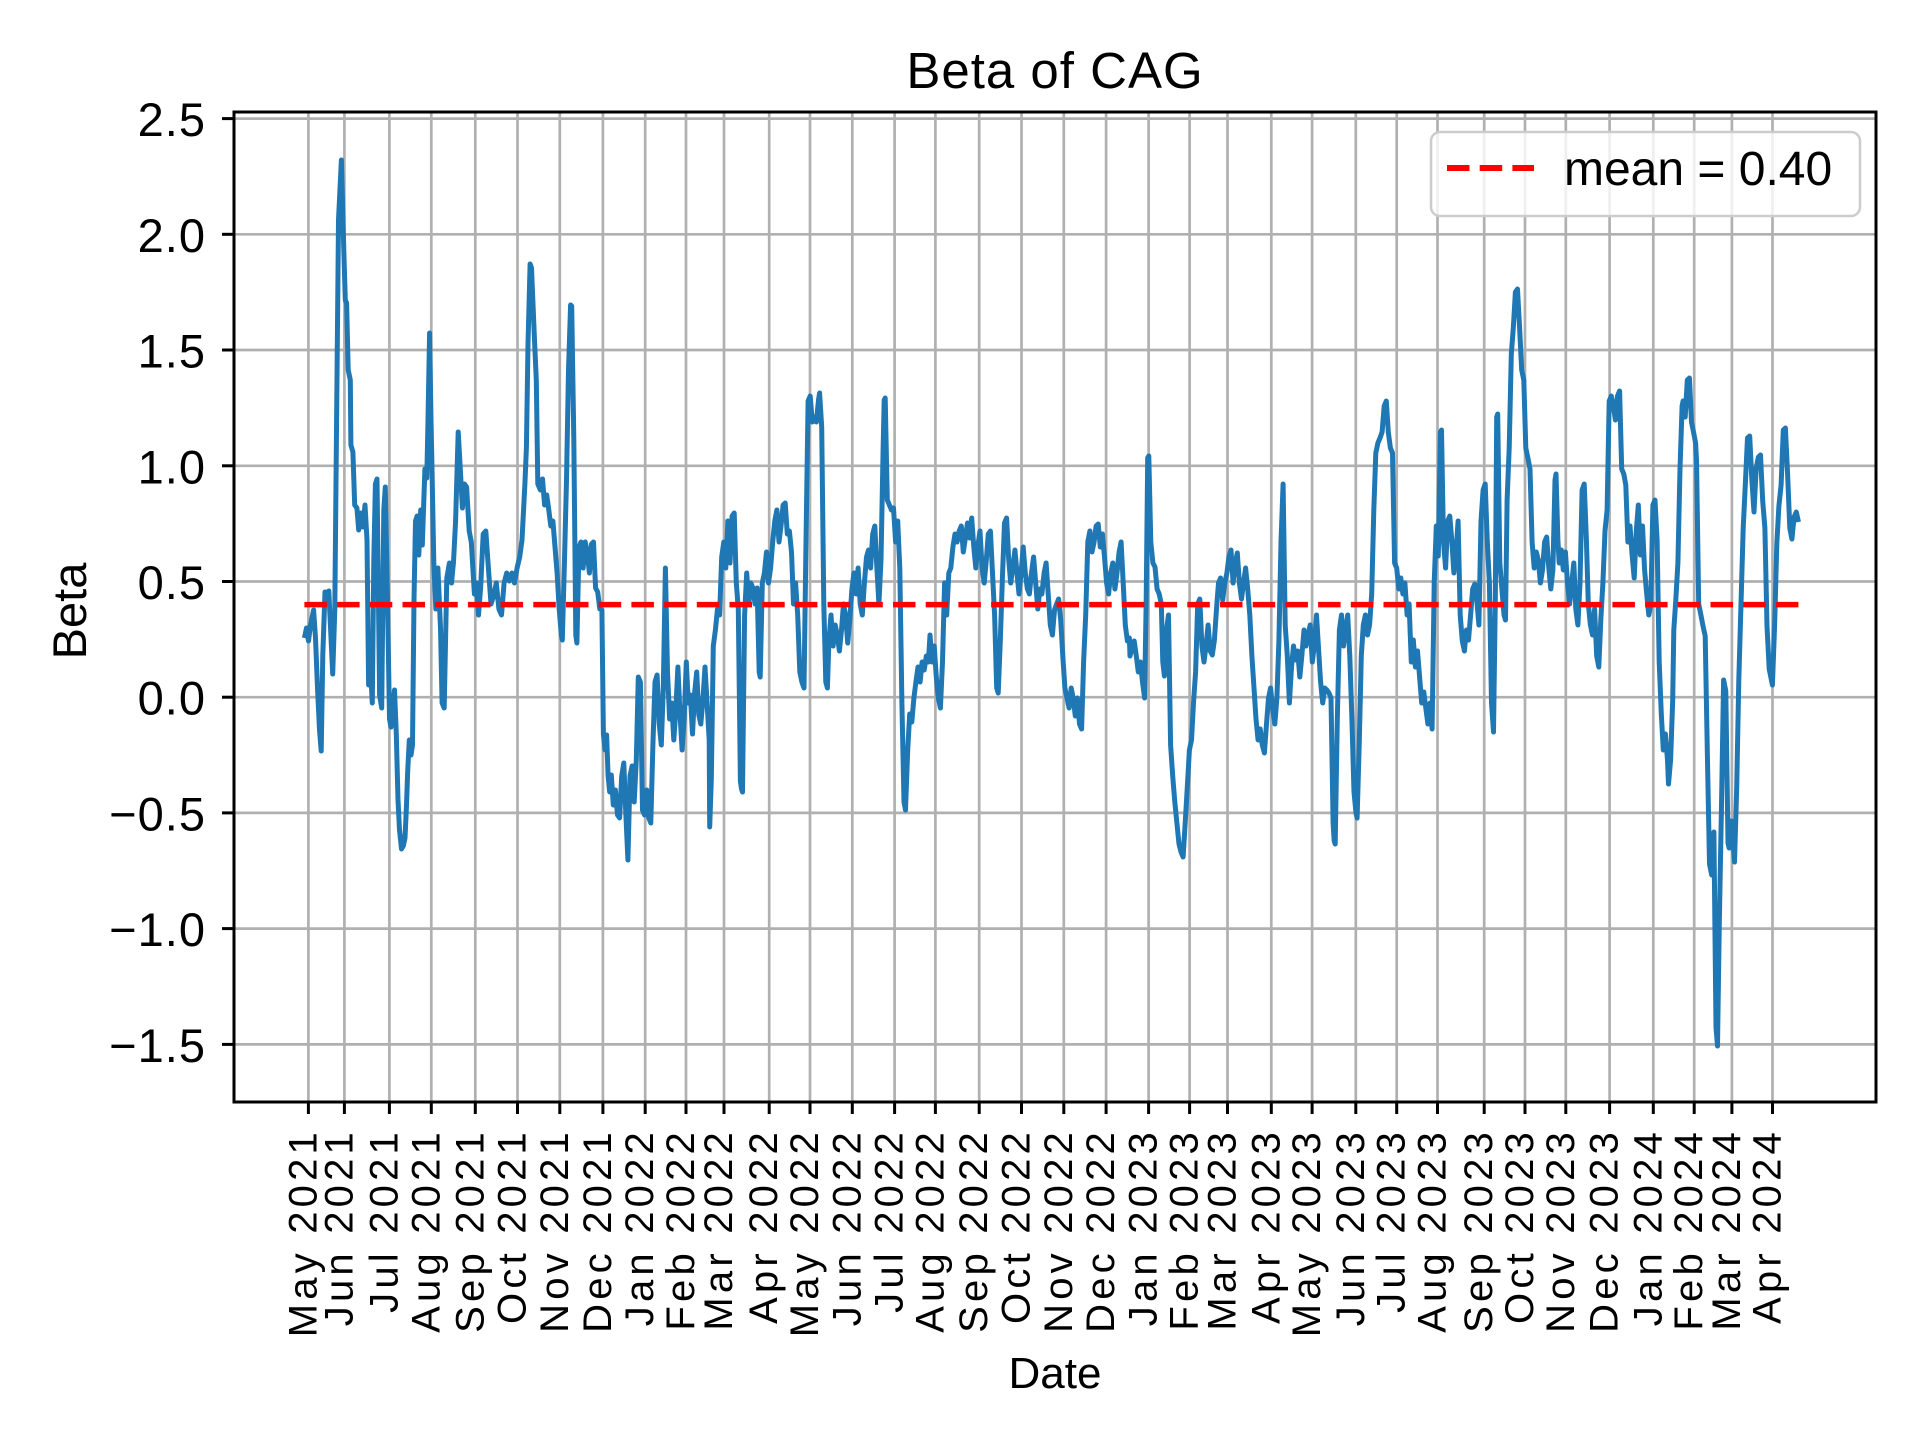  Describe the element at coordinates (172, 466) in the screenshot. I see `svg-text: 1.0` at that location.